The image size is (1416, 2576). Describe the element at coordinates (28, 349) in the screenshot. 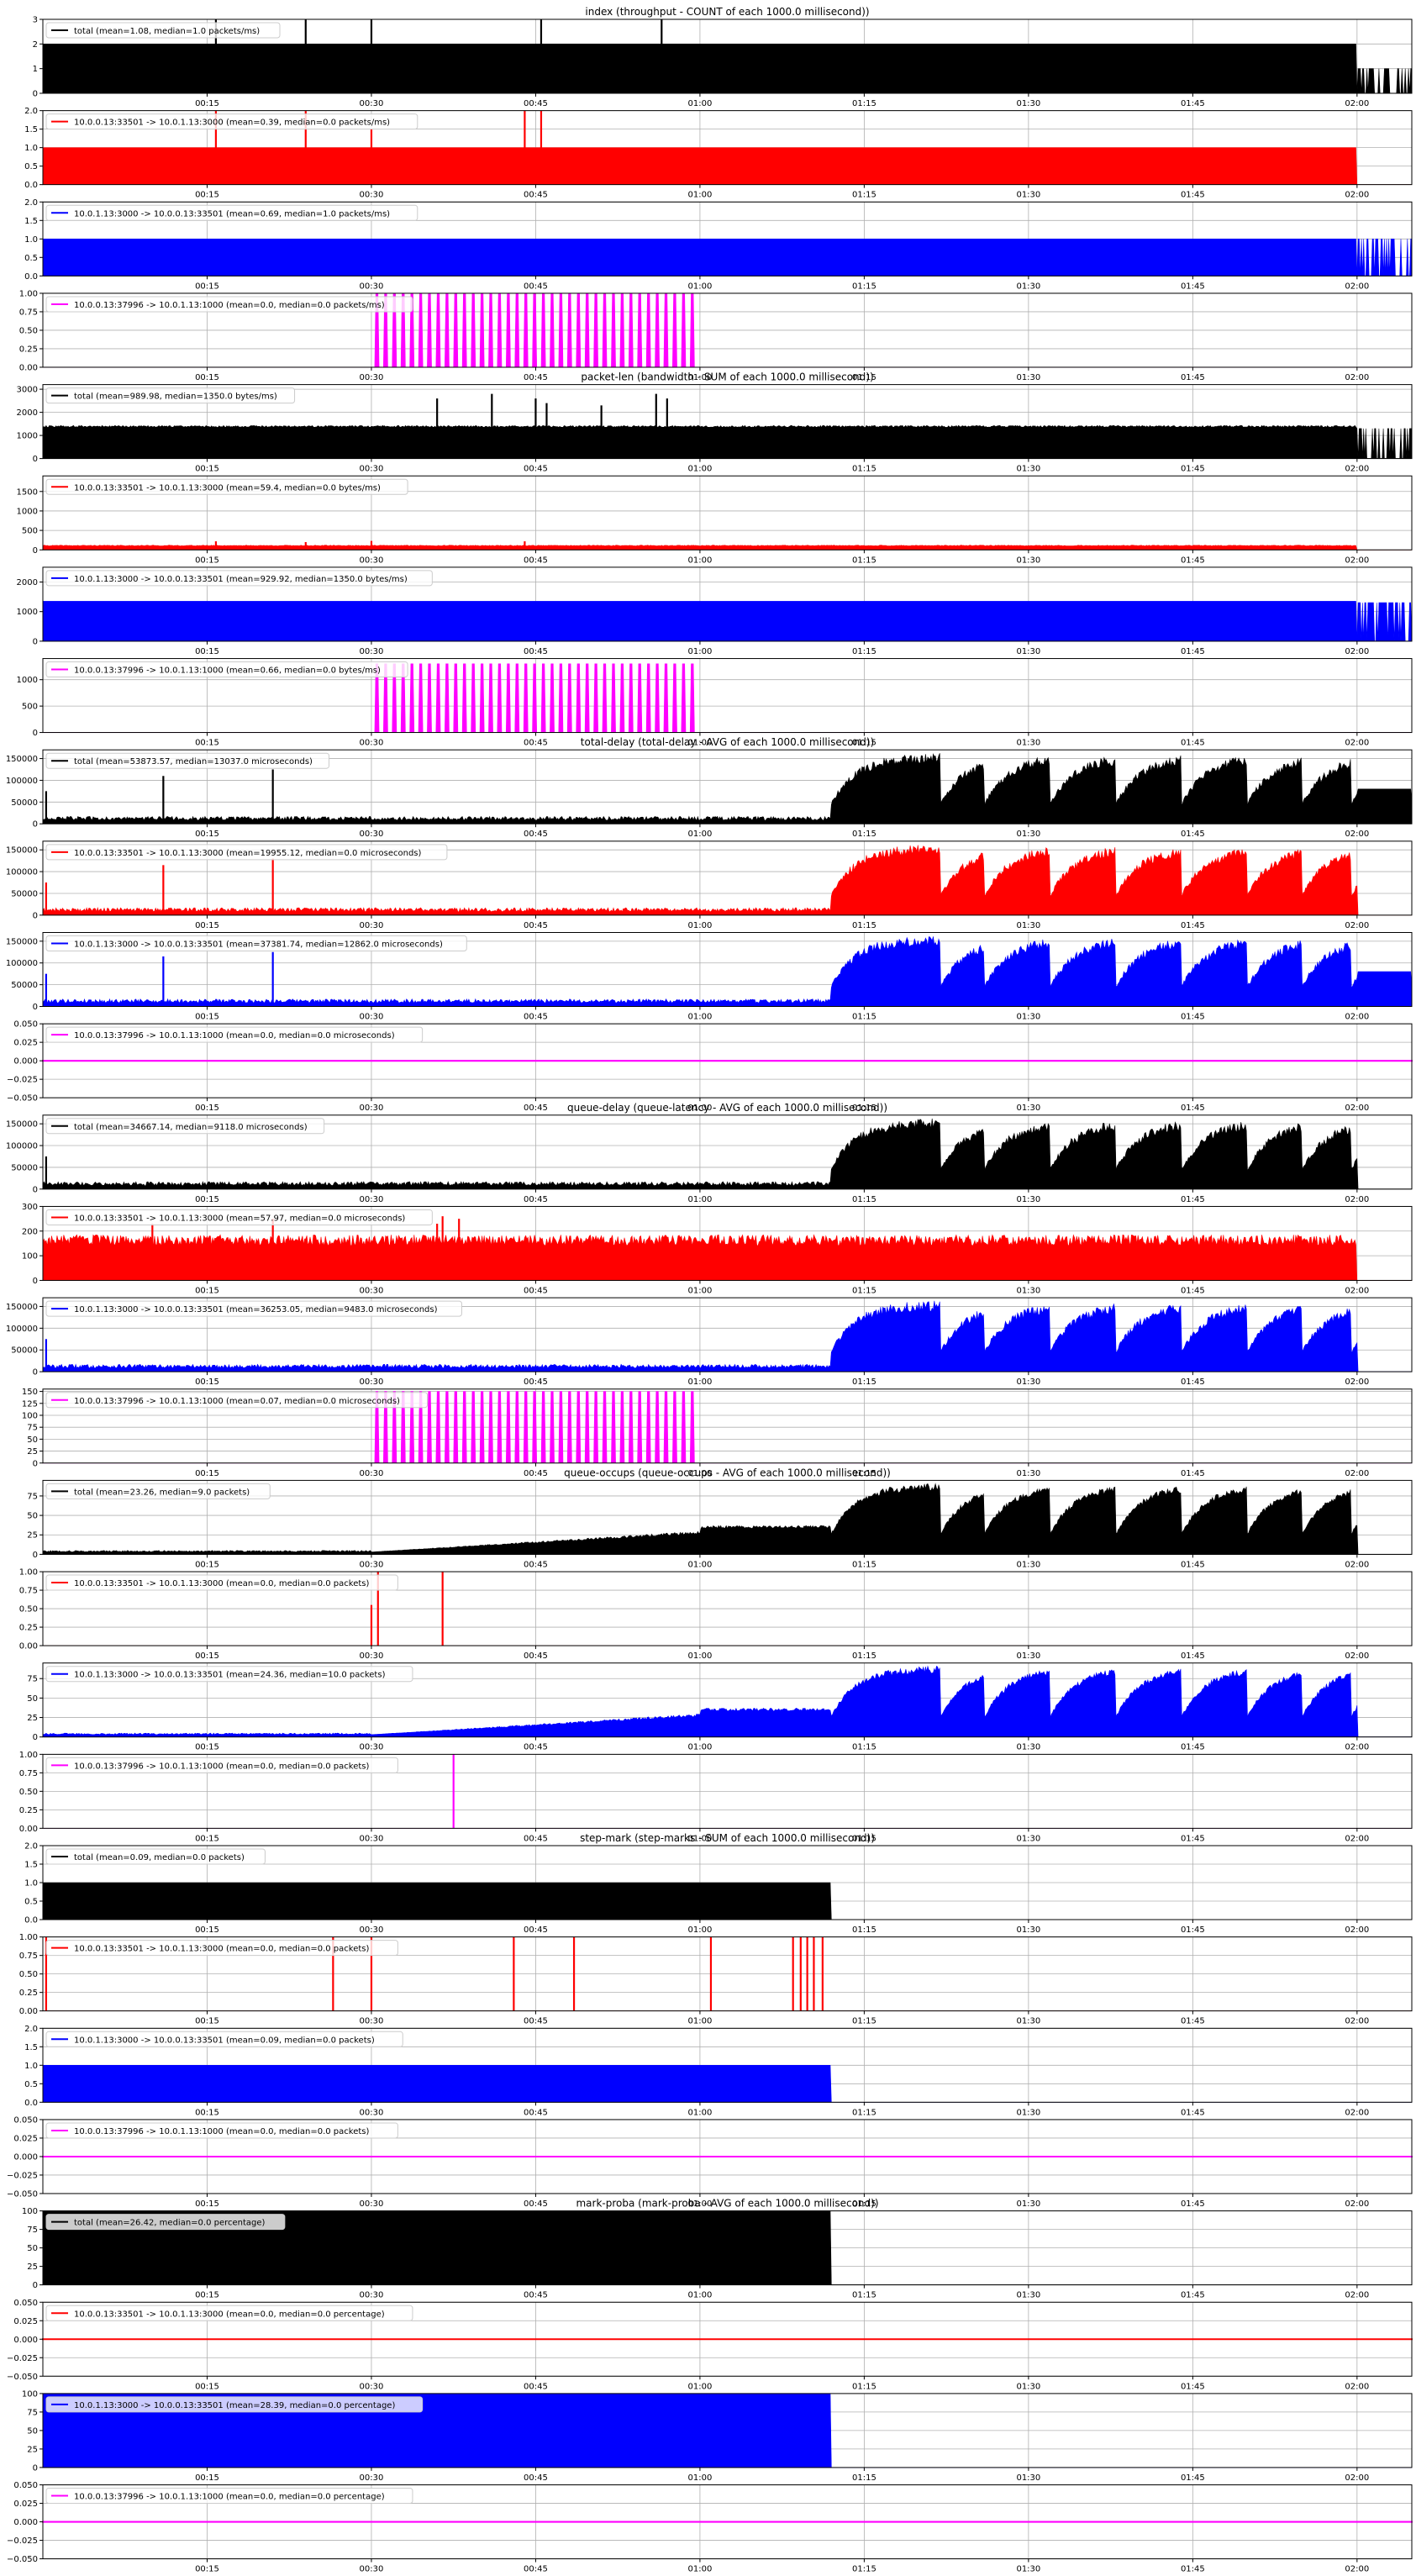

I see `y-tick-label: 0.25` at that location.